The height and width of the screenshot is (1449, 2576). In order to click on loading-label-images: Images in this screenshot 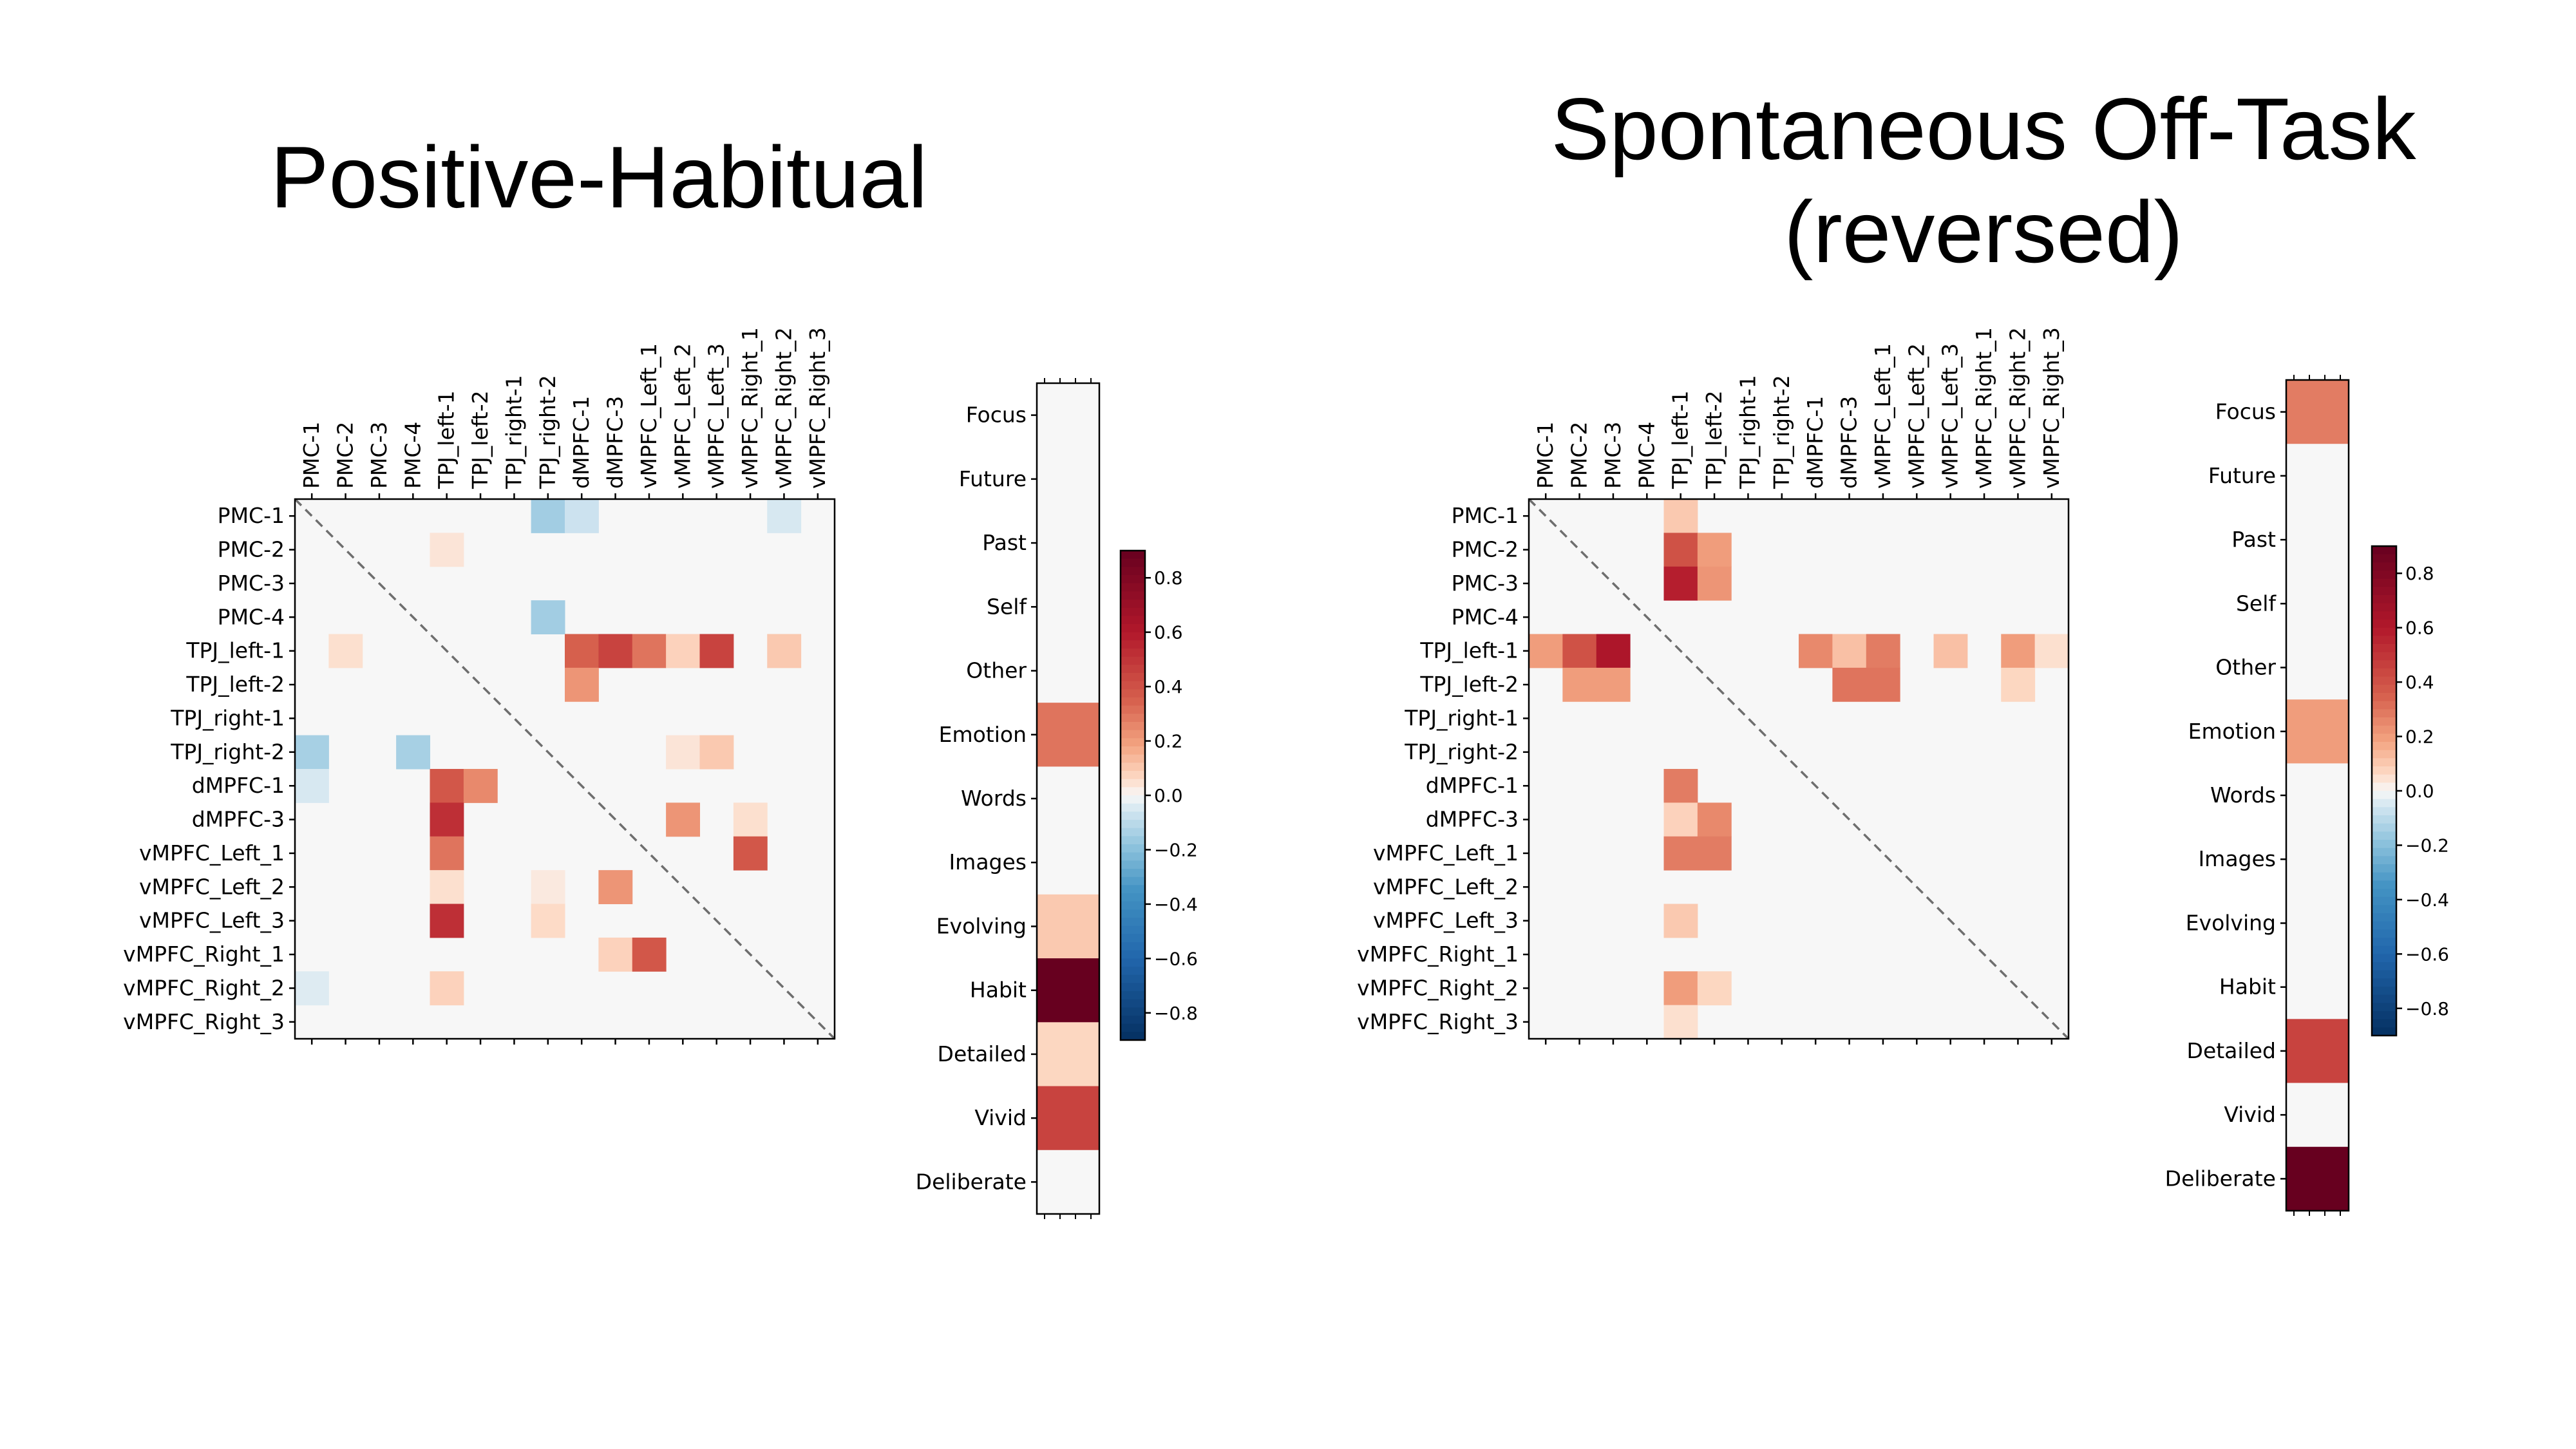, I will do `click(988, 862)`.